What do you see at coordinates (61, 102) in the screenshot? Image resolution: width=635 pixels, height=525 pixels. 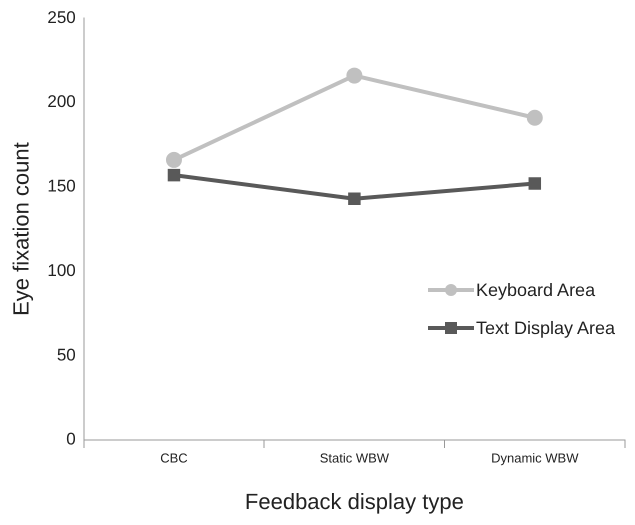 I see `y-tick-label: 200` at bounding box center [61, 102].